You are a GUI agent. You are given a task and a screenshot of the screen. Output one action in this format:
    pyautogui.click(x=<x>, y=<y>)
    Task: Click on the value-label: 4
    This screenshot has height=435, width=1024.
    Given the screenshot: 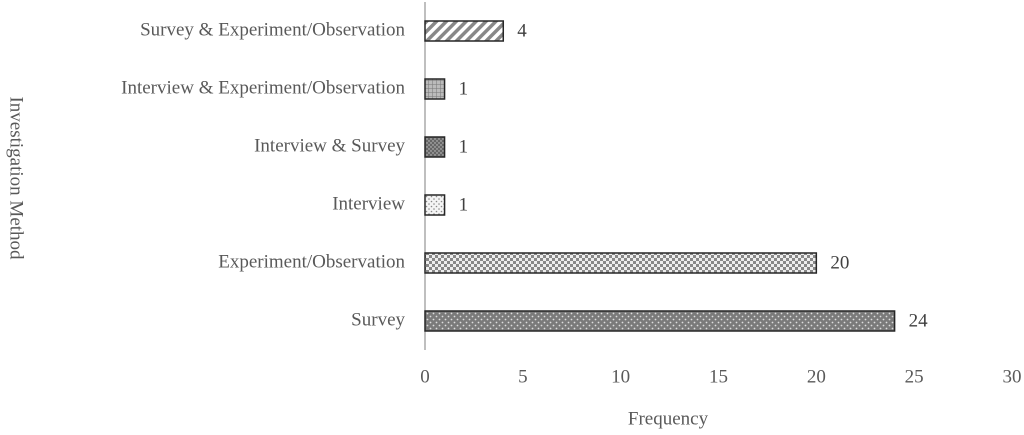 What is the action you would take?
    pyautogui.click(x=522, y=30)
    